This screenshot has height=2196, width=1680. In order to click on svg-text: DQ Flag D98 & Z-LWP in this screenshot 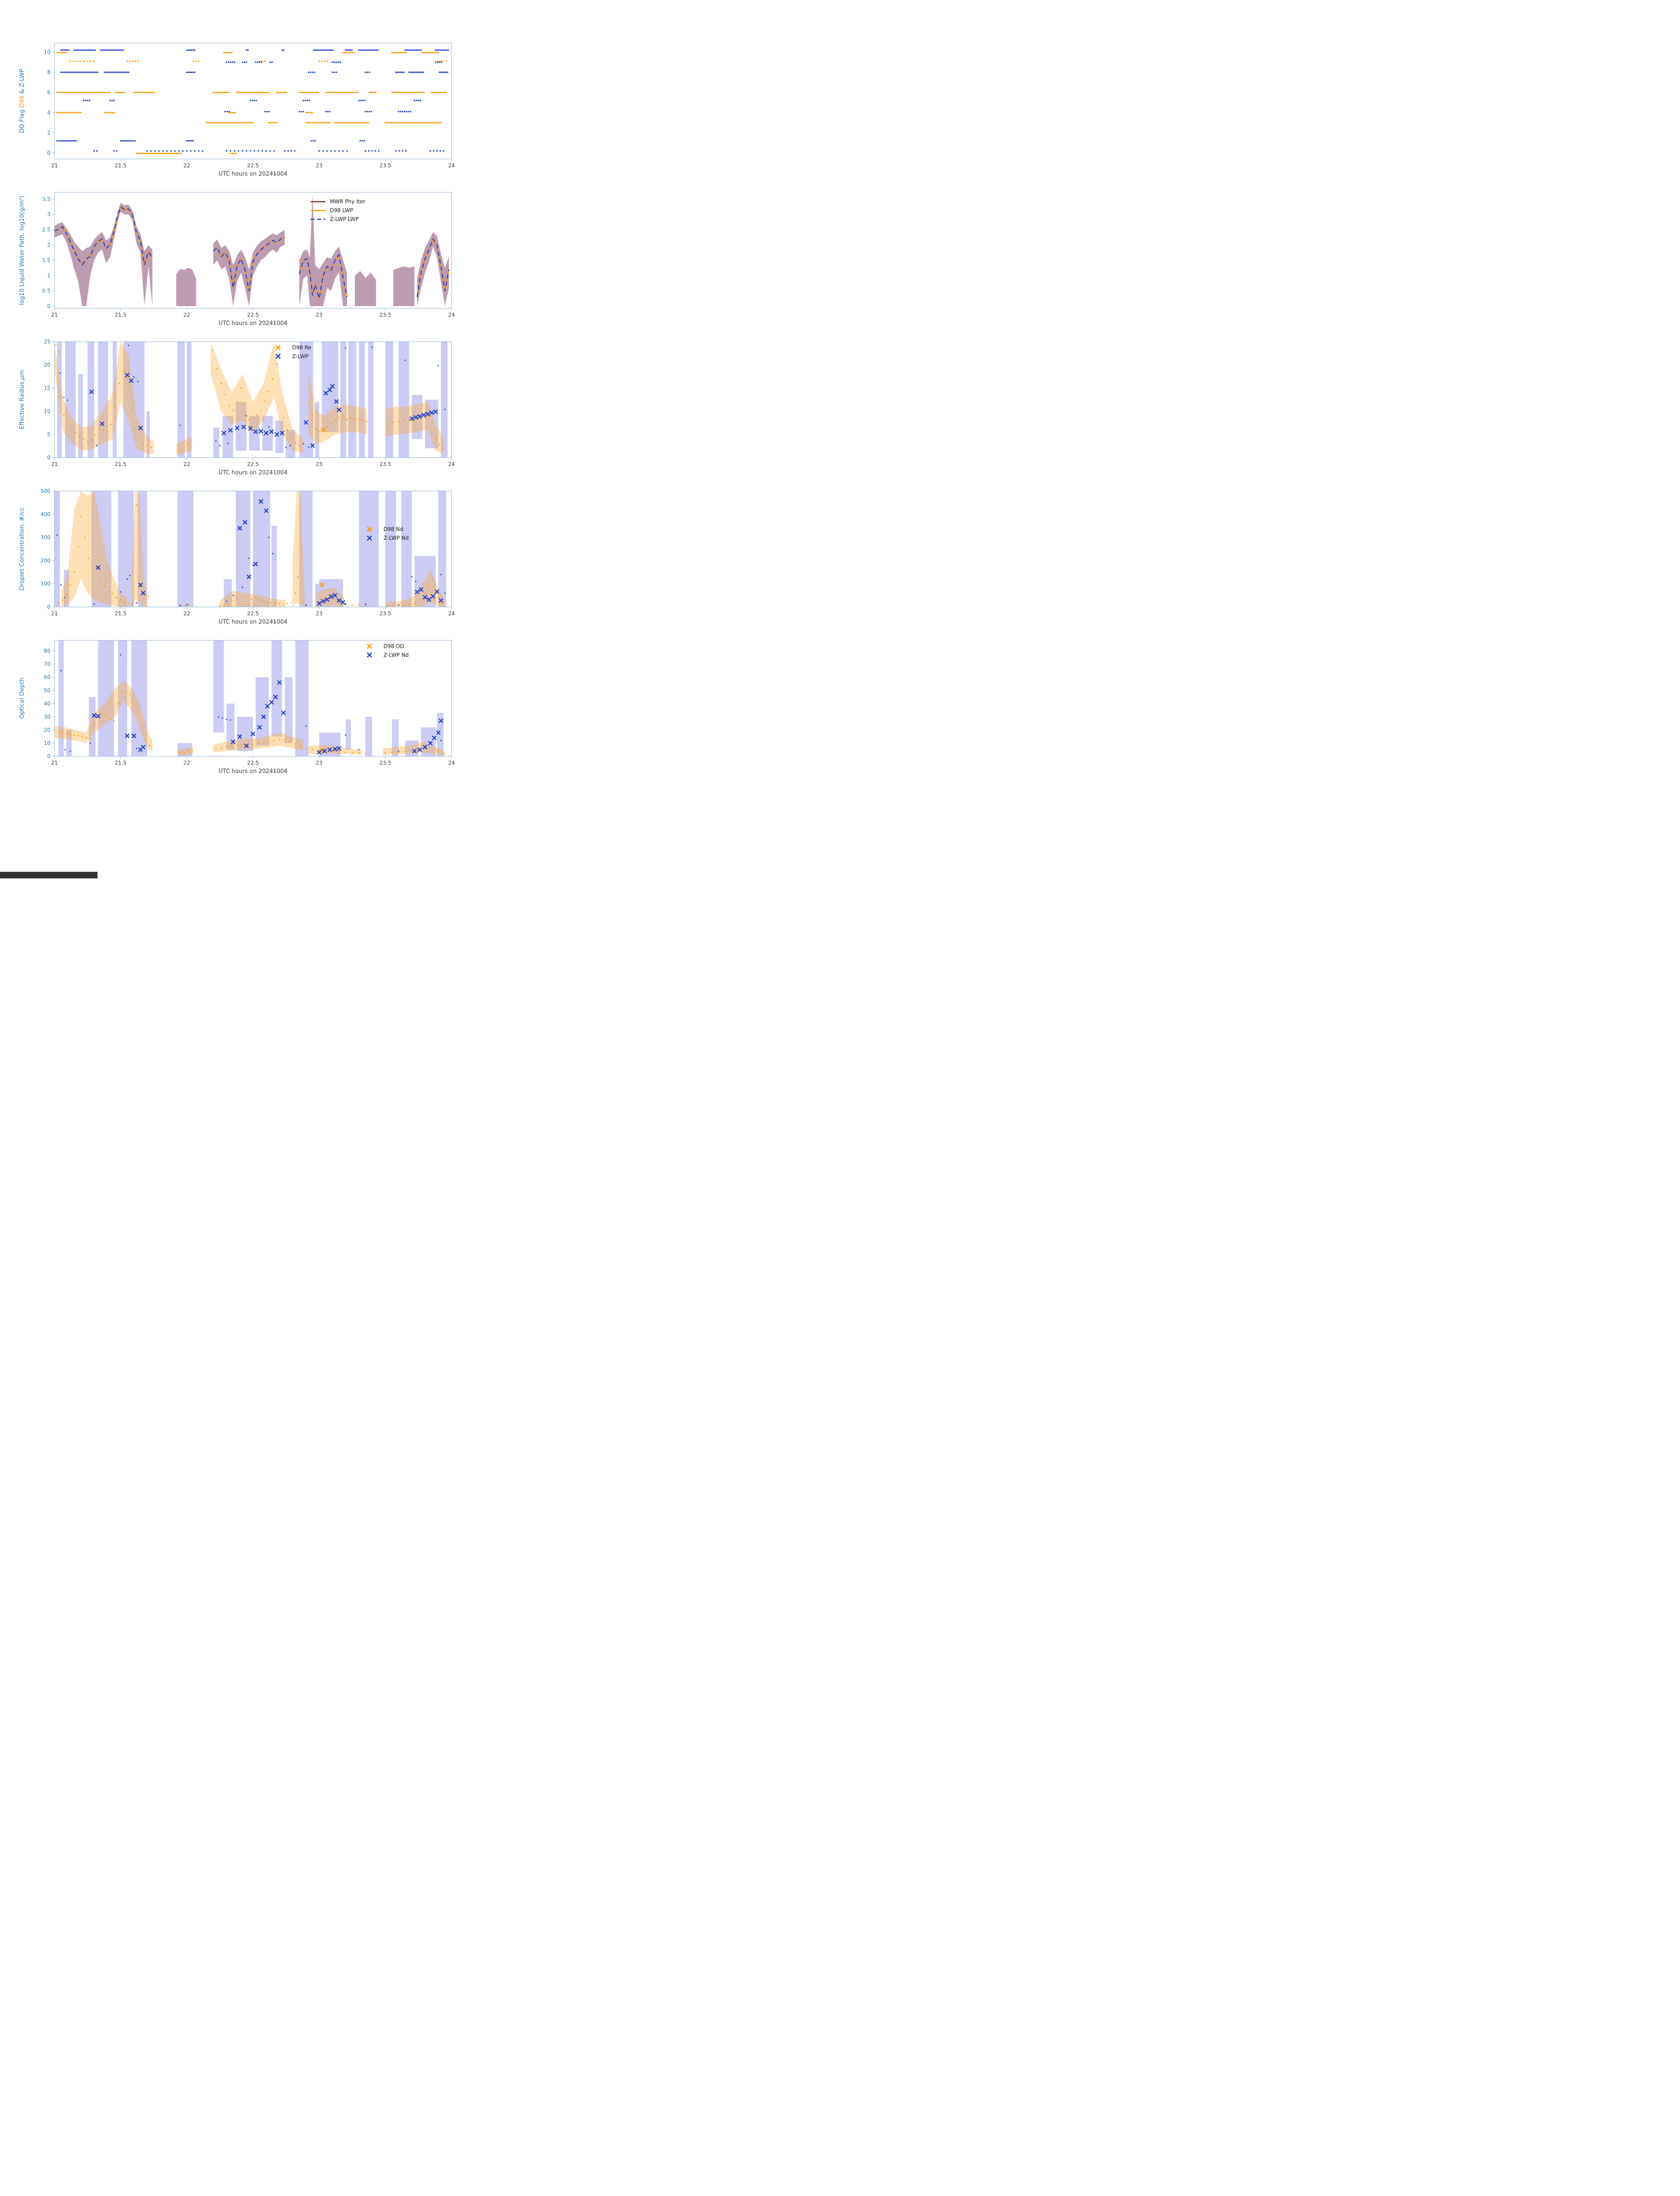, I will do `click(21, 101)`.